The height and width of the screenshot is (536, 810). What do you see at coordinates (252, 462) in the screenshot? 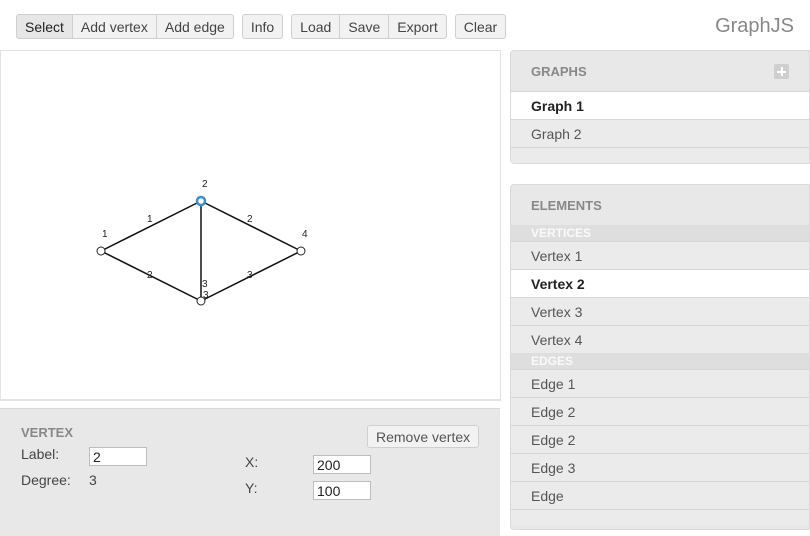
I see `x-caption: X:` at bounding box center [252, 462].